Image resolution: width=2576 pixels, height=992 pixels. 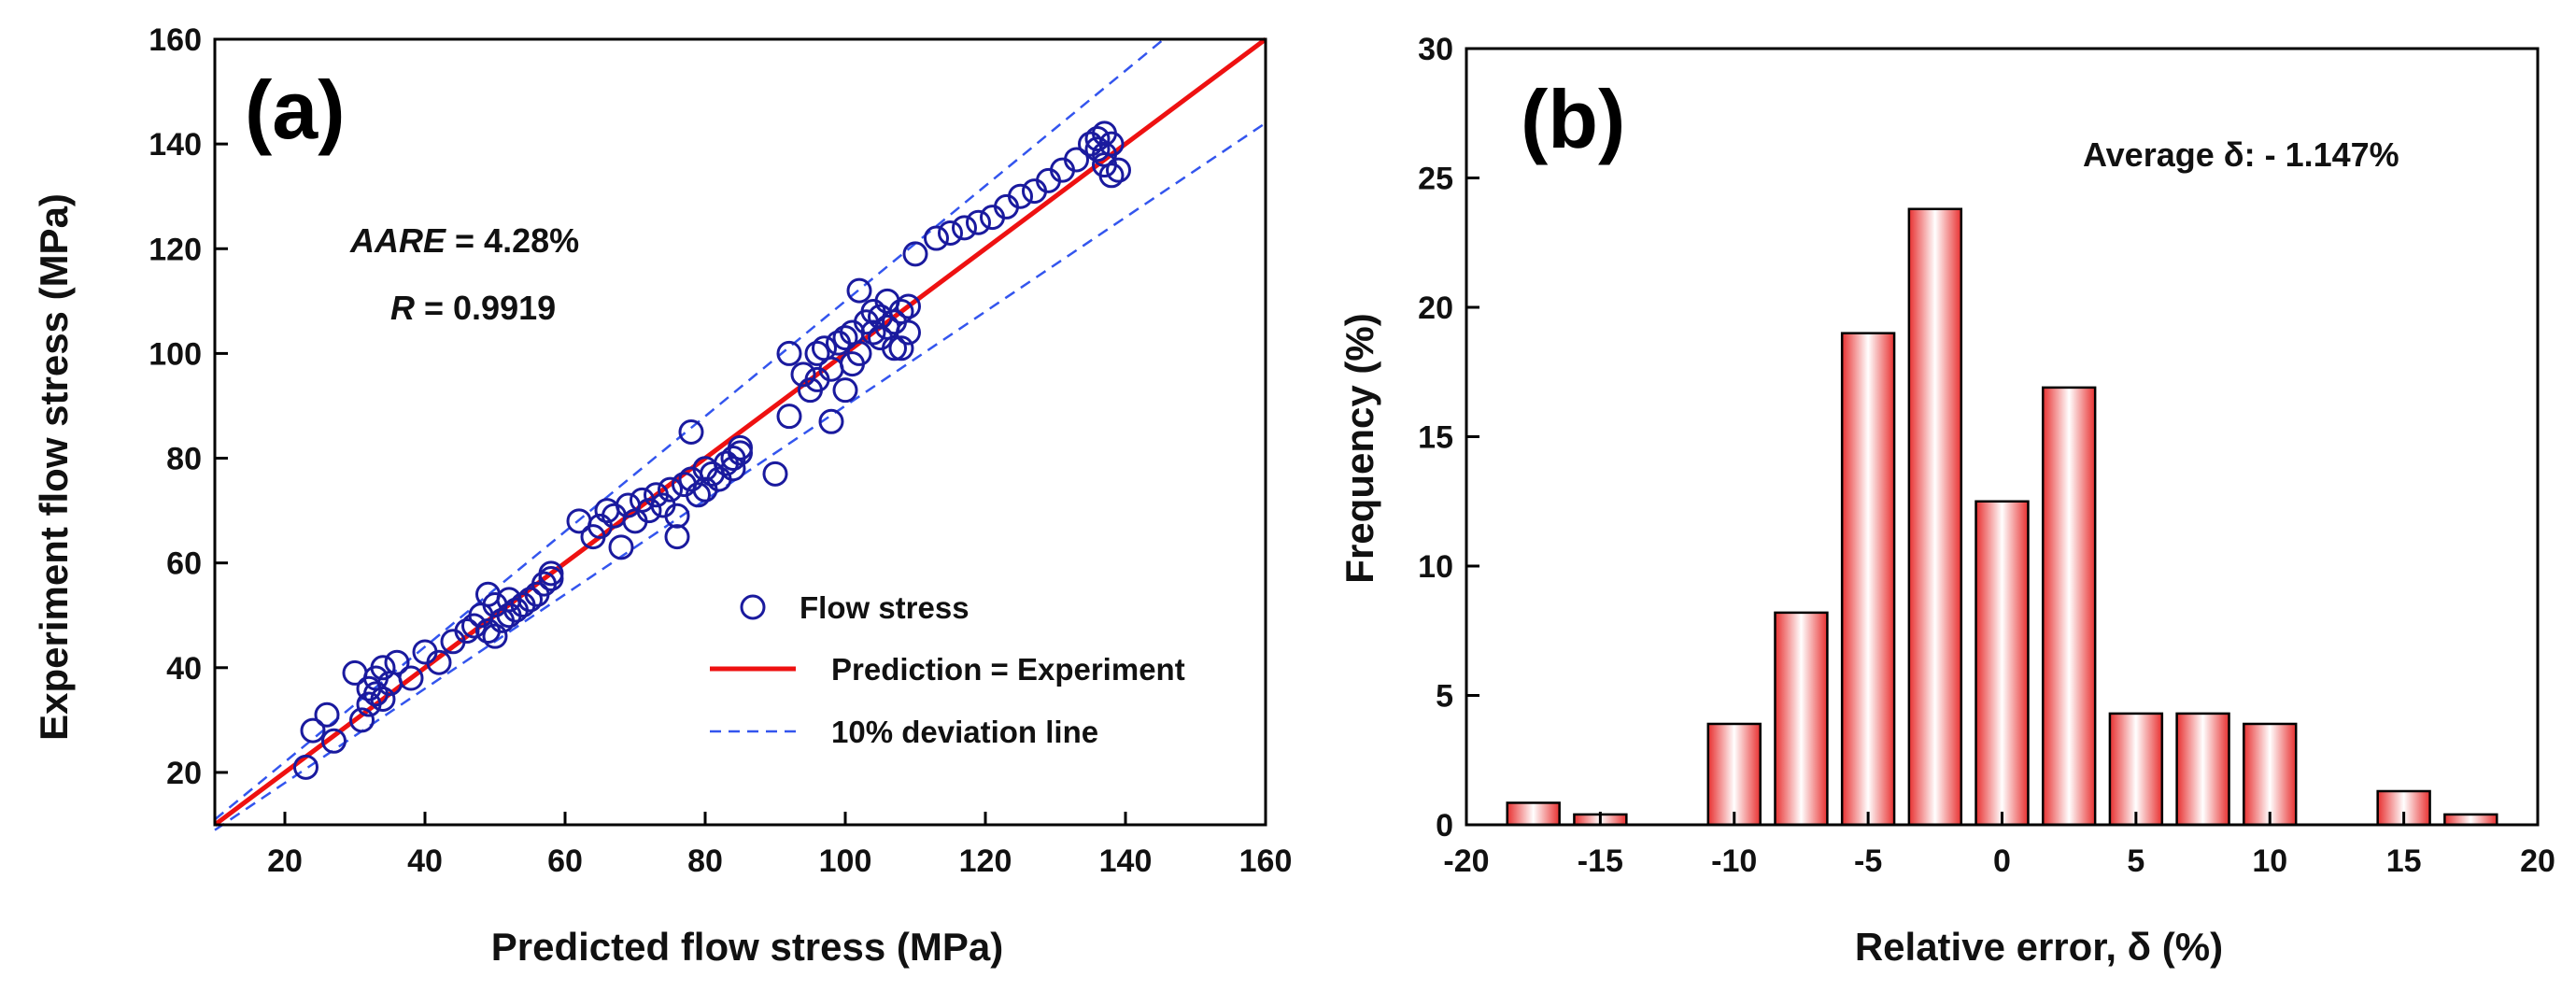 I want to click on y-tick-label: 120, so click(x=175, y=249).